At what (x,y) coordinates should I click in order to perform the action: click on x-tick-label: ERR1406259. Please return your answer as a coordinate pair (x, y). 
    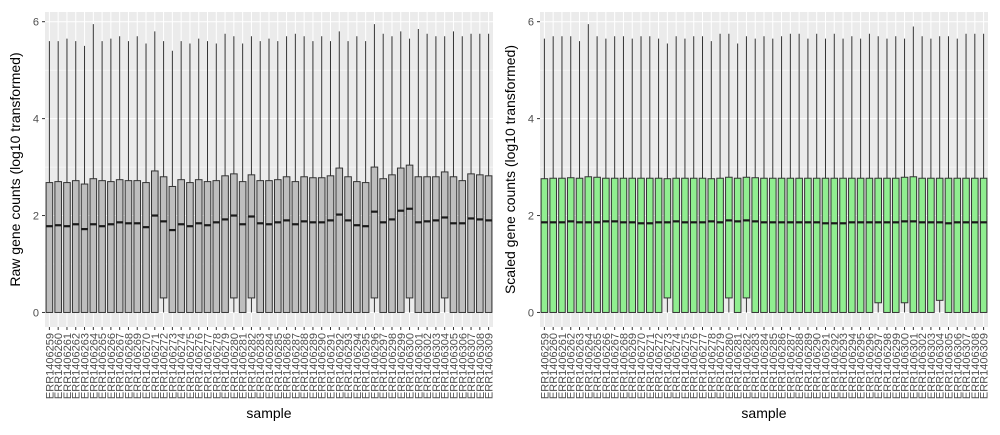
    Looking at the image, I should click on (545, 366).